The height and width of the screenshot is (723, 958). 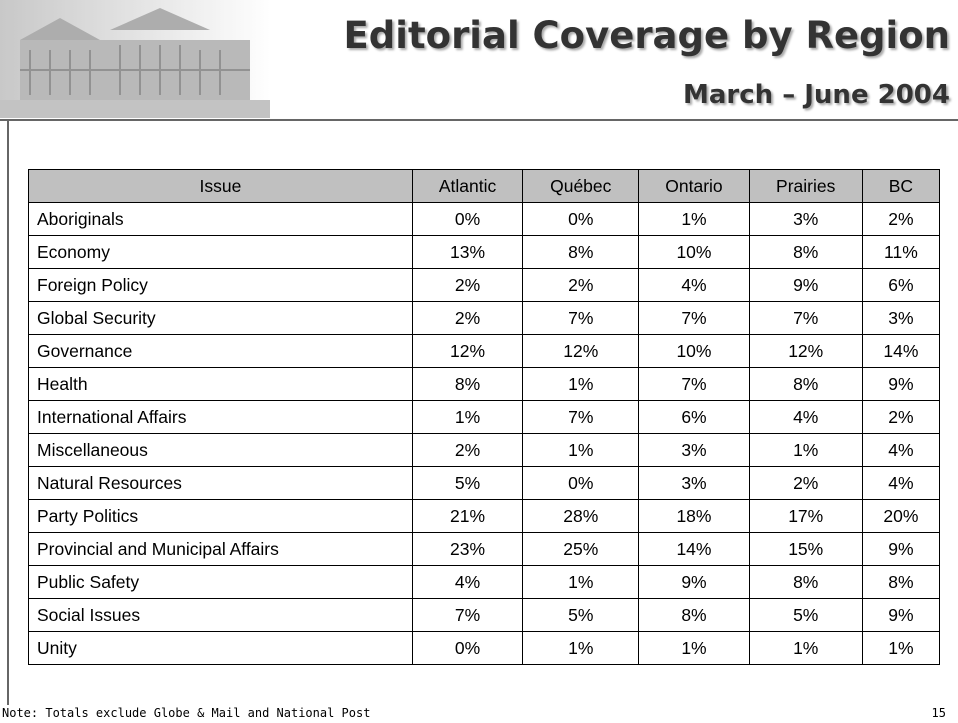 What do you see at coordinates (220, 186) in the screenshot?
I see `column-header: Issue` at bounding box center [220, 186].